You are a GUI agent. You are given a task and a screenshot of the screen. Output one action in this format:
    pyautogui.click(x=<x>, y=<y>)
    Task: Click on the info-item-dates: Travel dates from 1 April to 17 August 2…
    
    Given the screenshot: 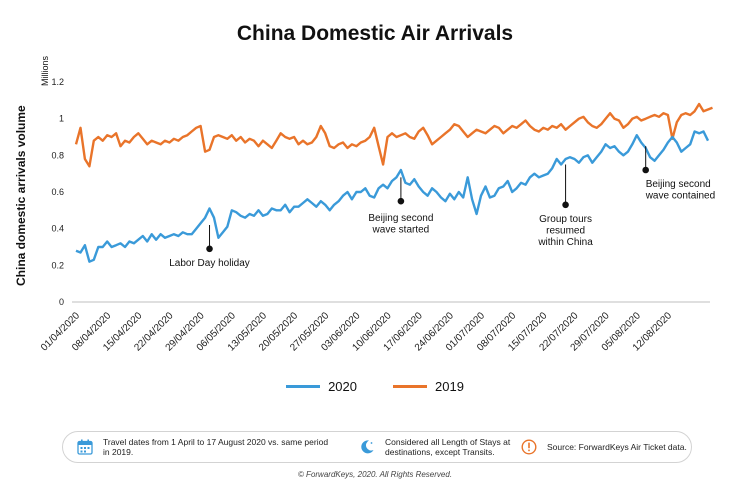 What is the action you would take?
    pyautogui.click(x=207, y=447)
    